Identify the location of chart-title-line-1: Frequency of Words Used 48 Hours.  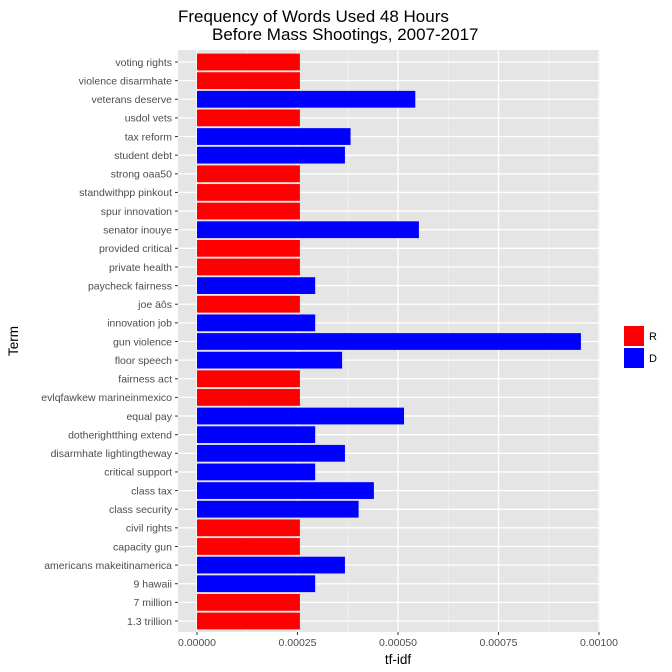
(313, 16).